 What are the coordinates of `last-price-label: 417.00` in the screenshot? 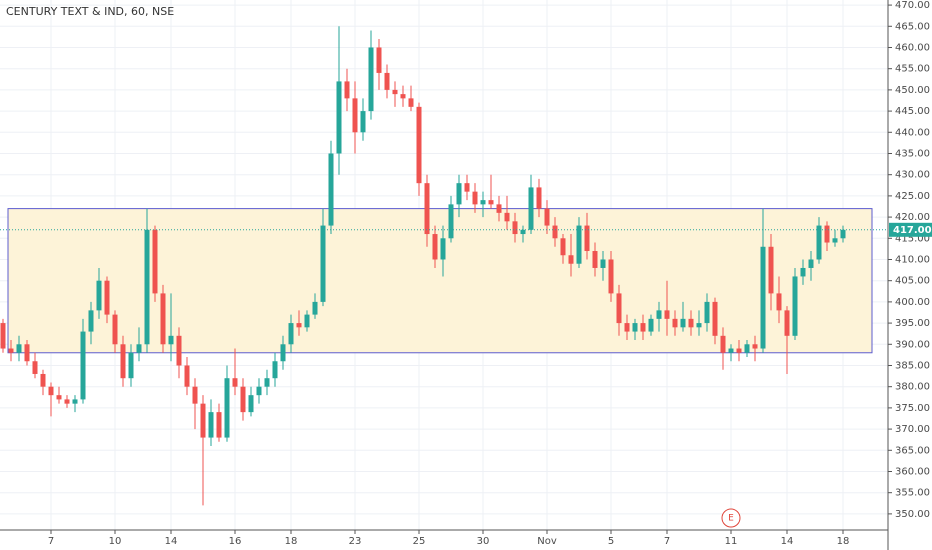 It's located at (912, 230).